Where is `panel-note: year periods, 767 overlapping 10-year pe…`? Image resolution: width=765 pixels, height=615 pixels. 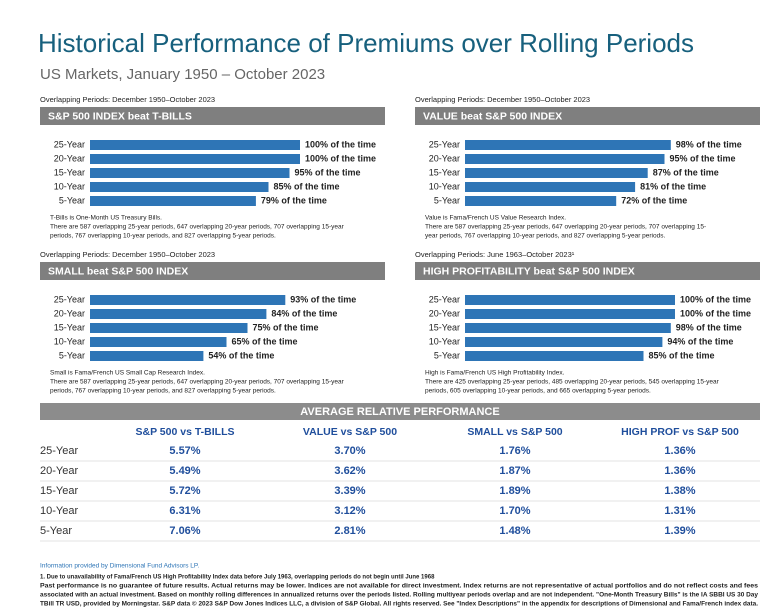
panel-note: year periods, 767 overlapping 10-year pe… is located at coordinates (545, 236).